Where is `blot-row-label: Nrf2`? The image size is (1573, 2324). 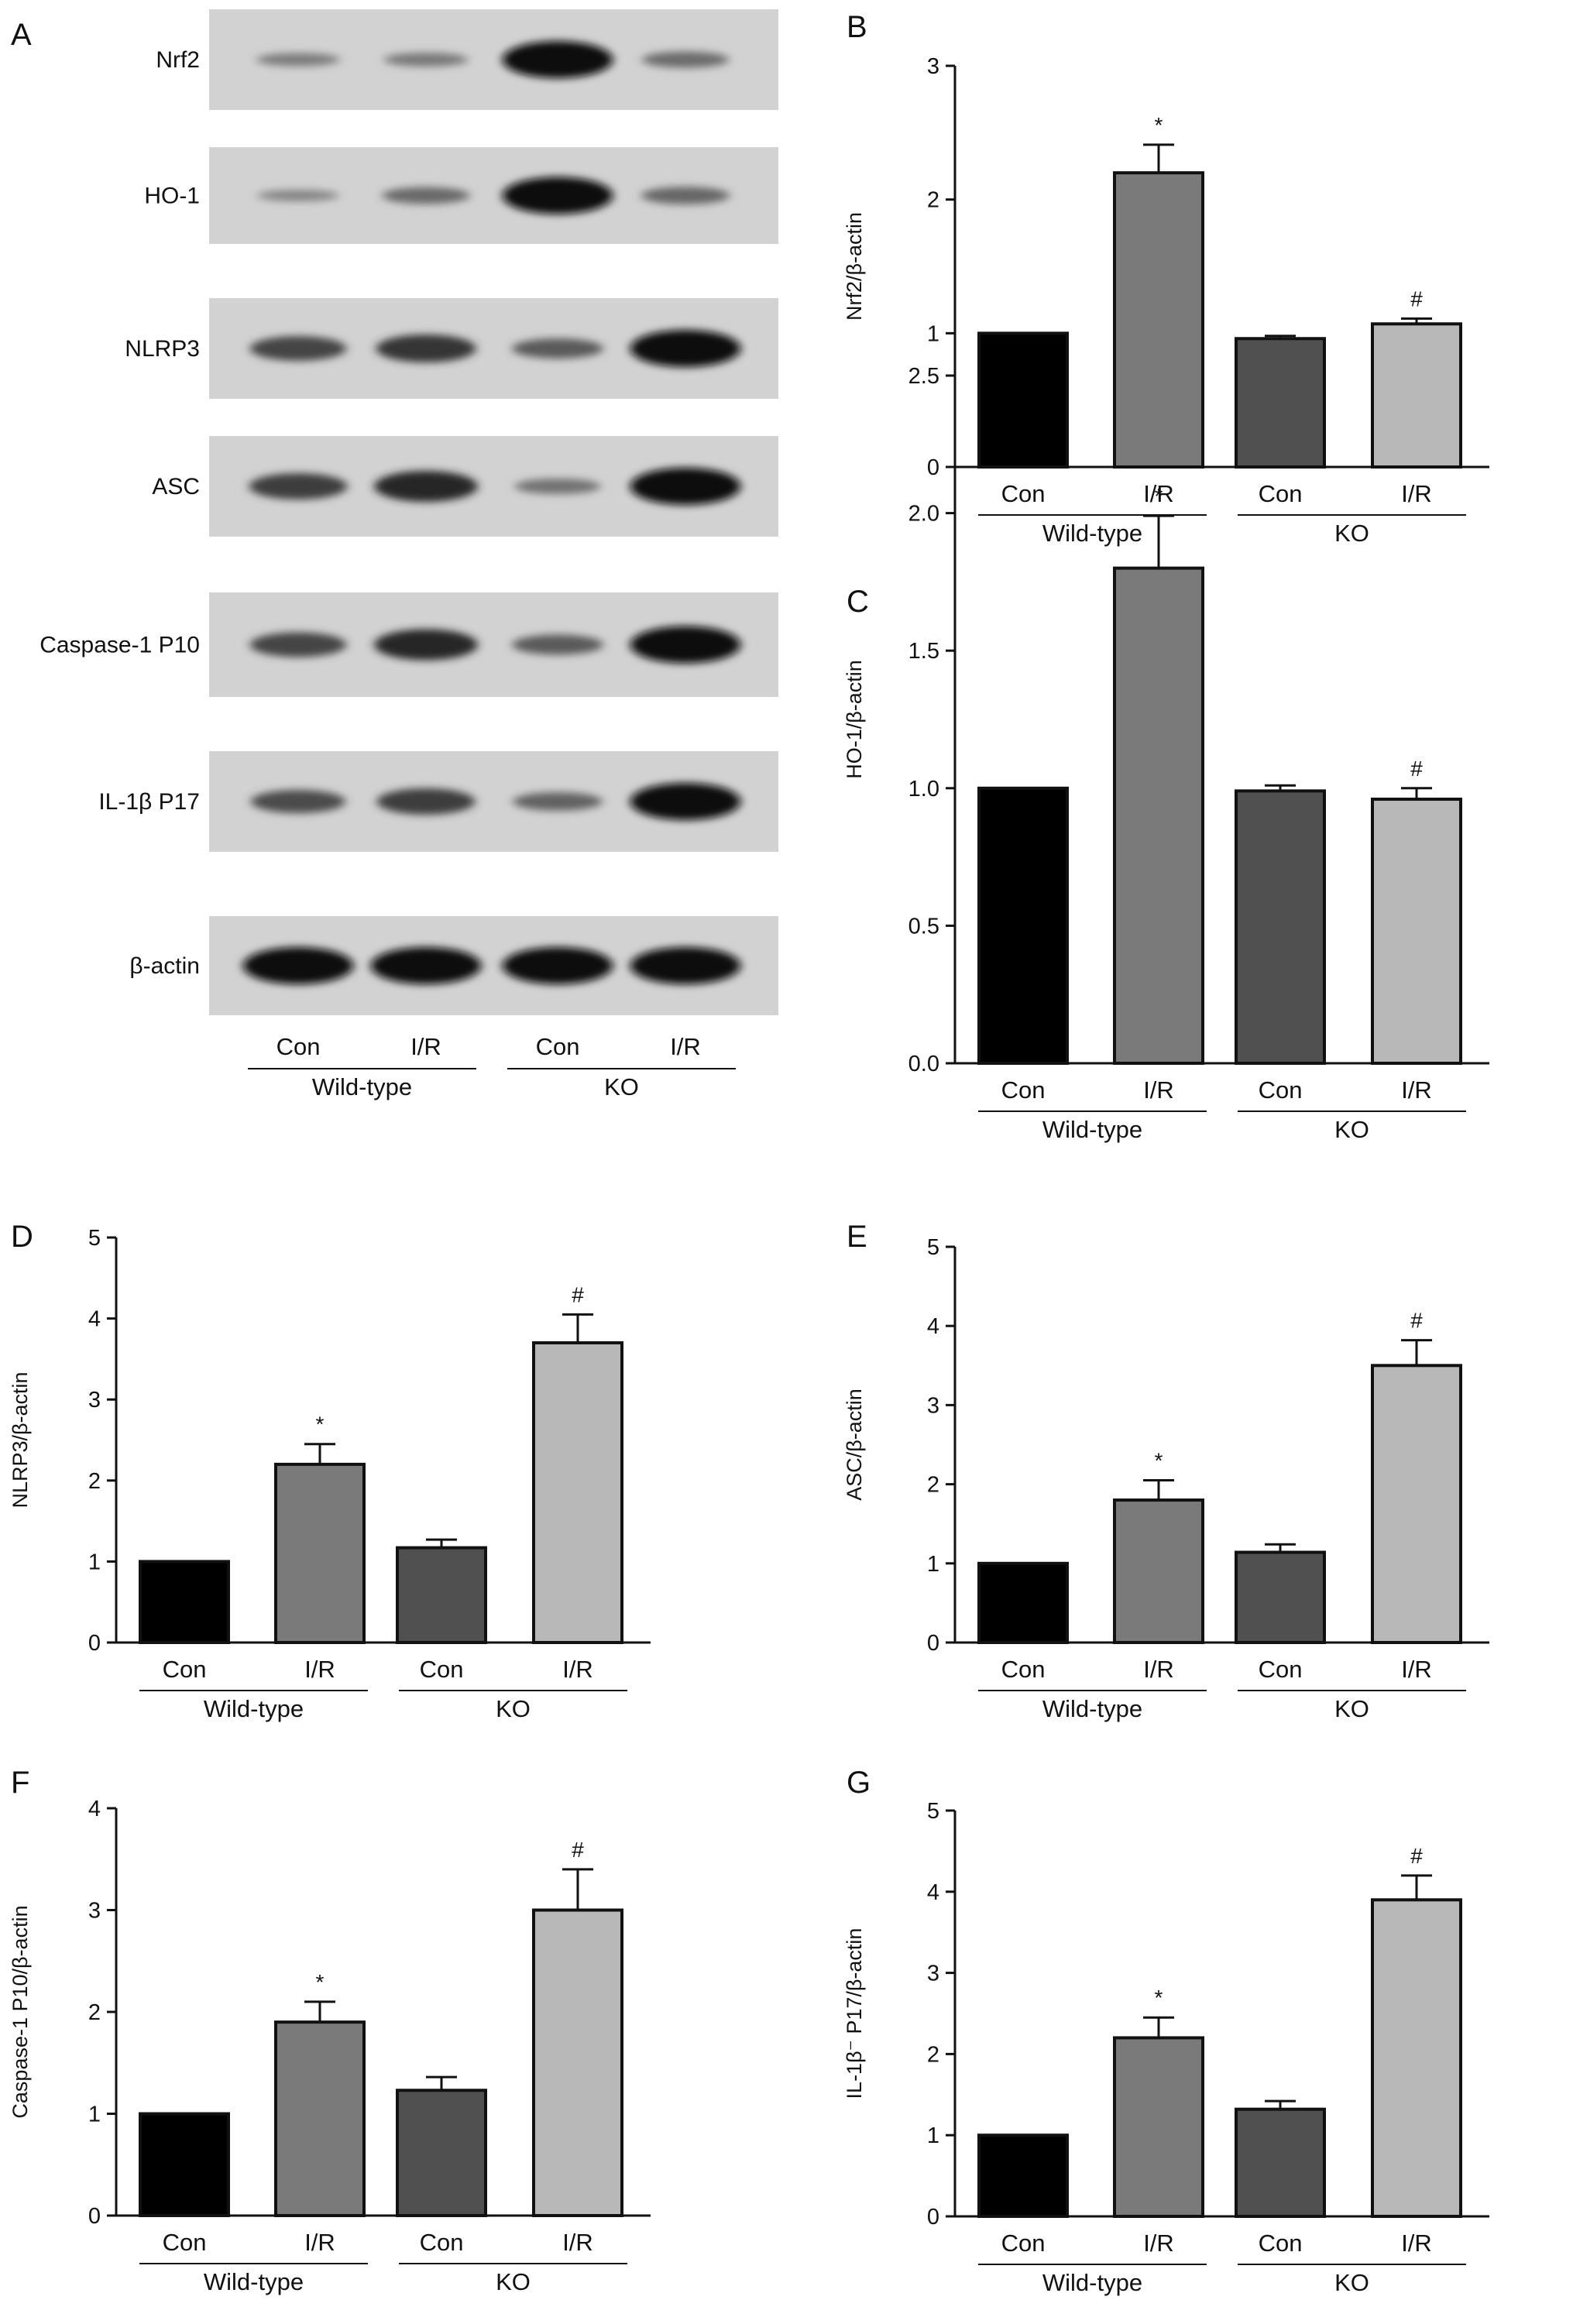 blot-row-label: Nrf2 is located at coordinates (178, 60).